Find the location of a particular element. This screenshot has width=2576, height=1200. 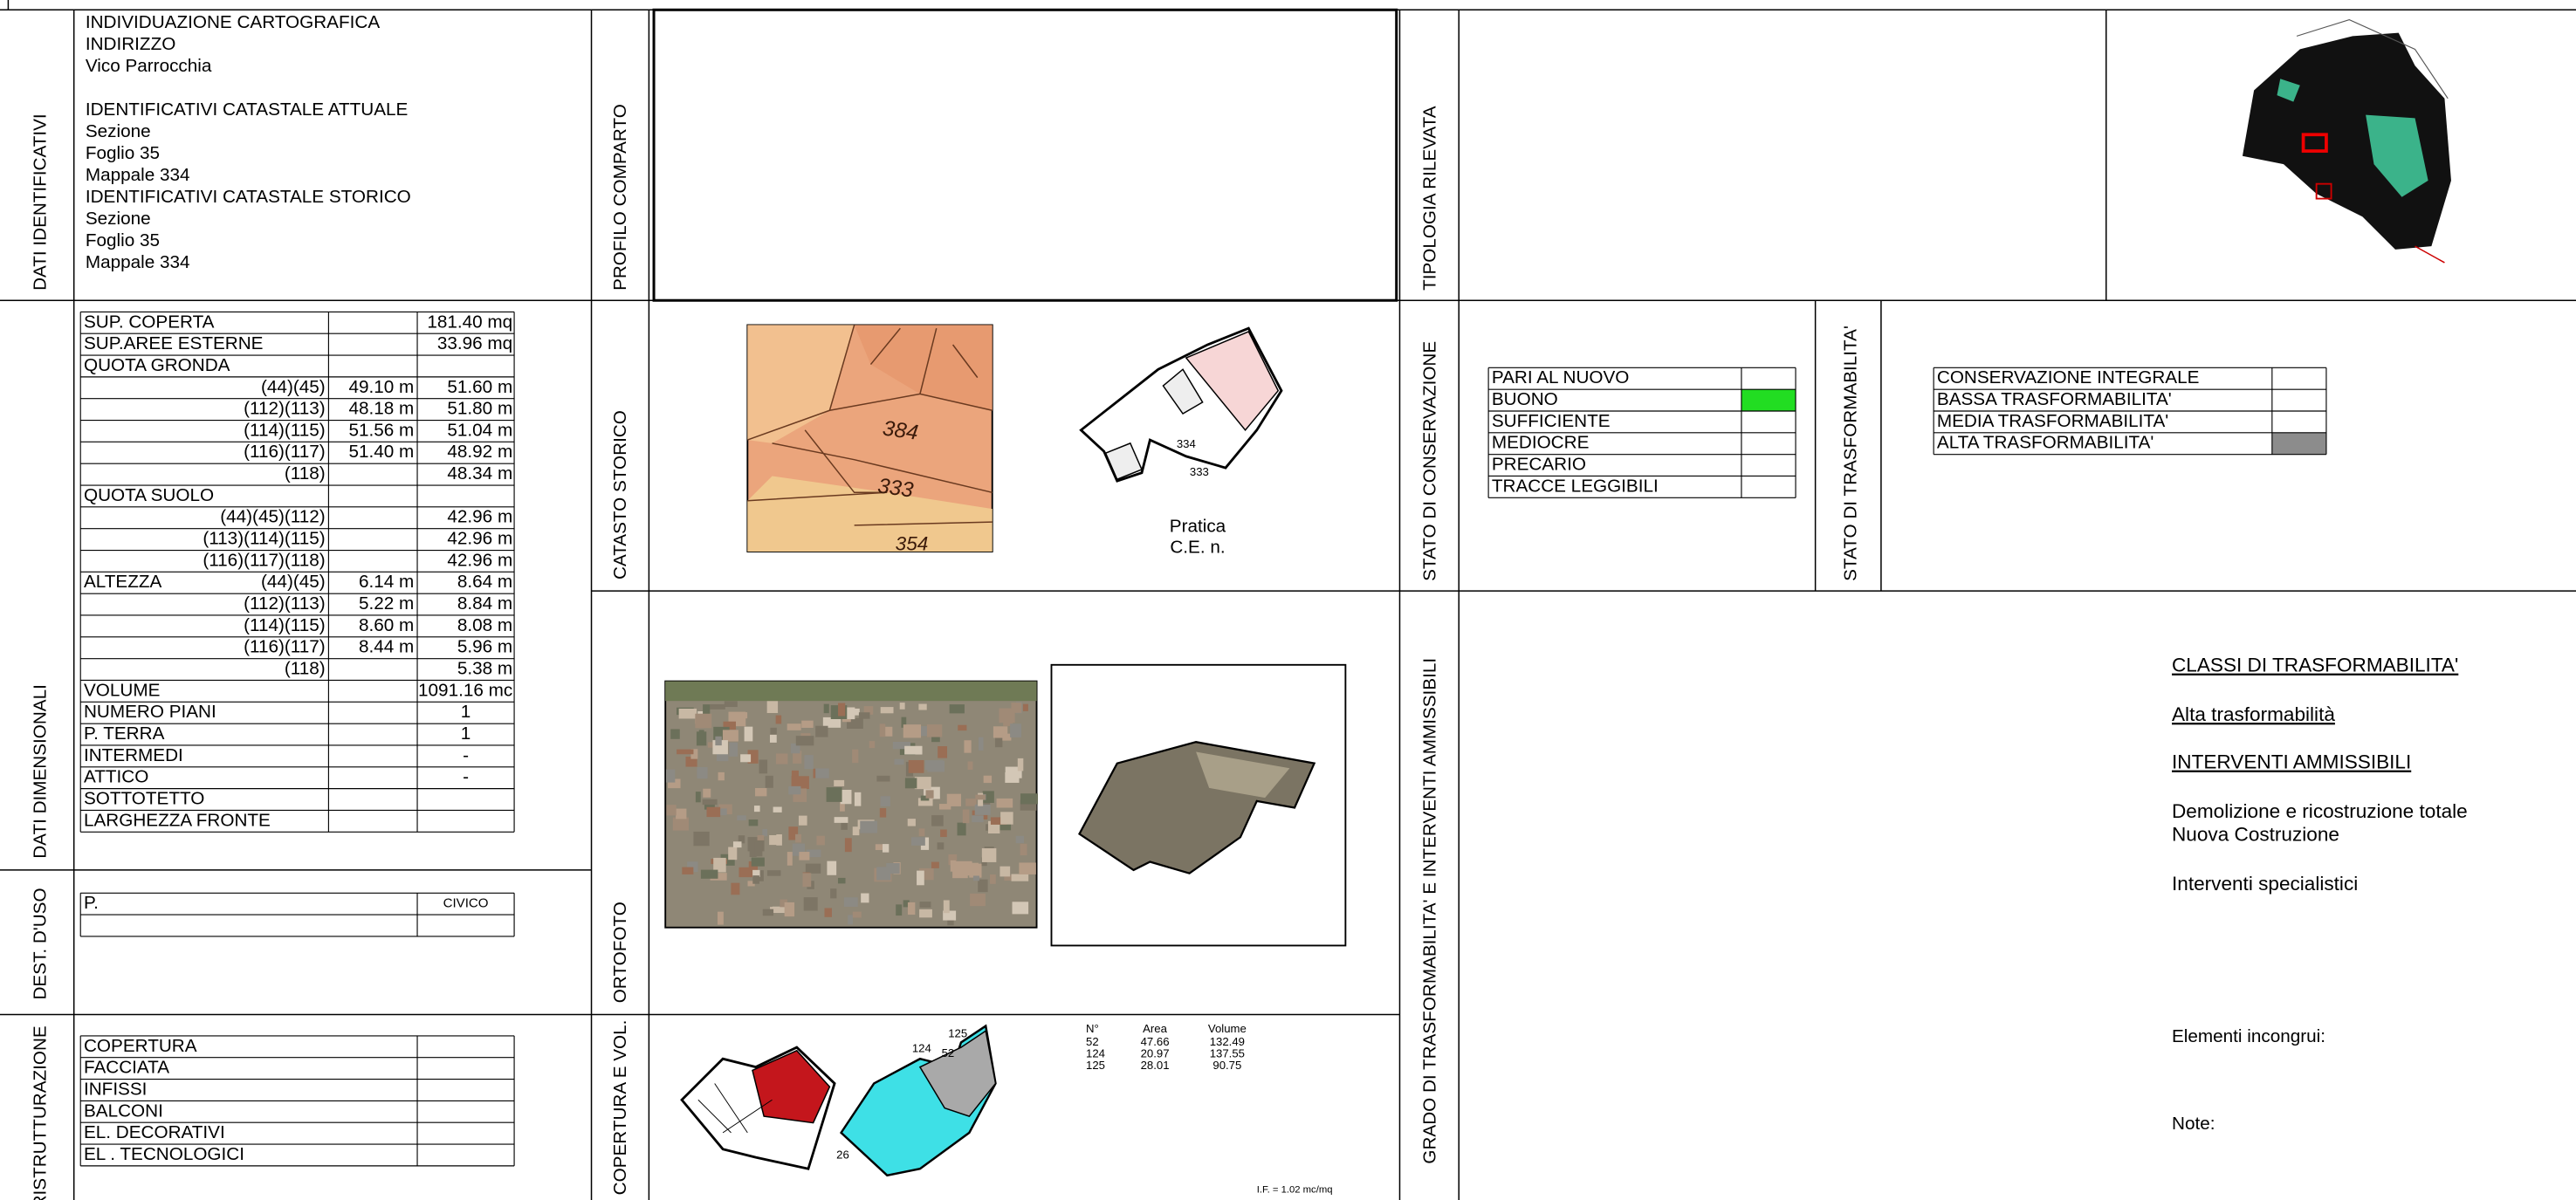

row-value: 51.80 m is located at coordinates (479, 409).